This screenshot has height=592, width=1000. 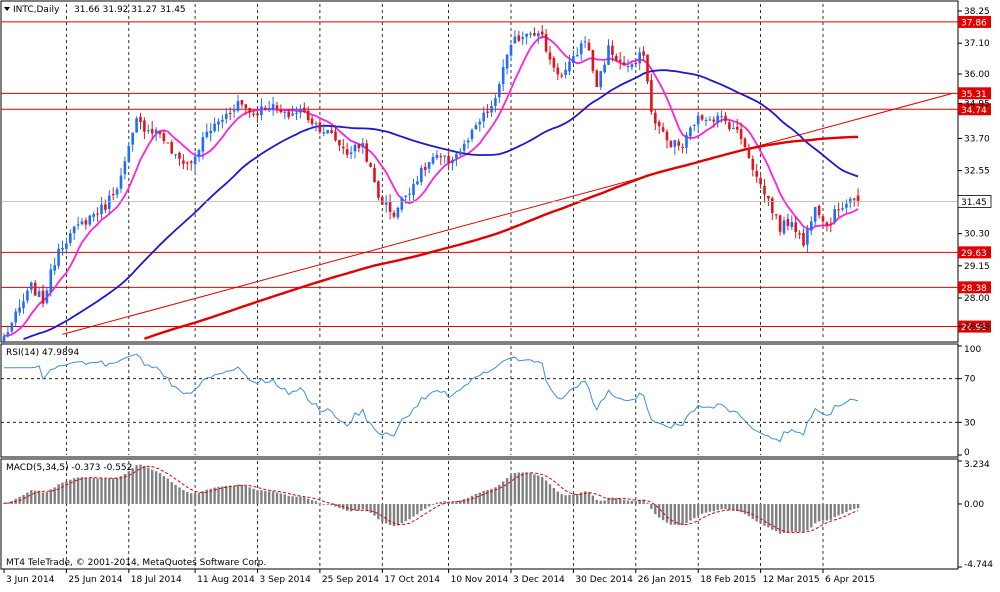 What do you see at coordinates (728, 580) in the screenshot?
I see `time-tick-label: 18 Feb 2015` at bounding box center [728, 580].